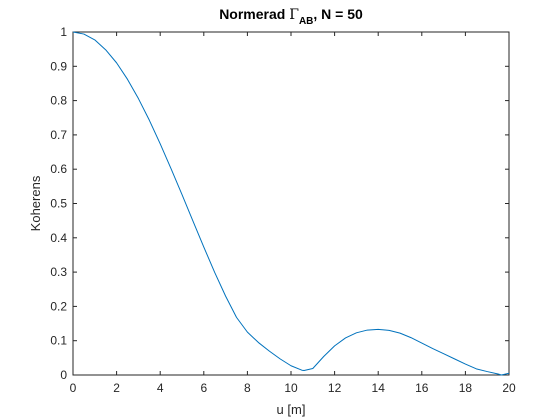  Describe the element at coordinates (58, 341) in the screenshot. I see `y-tick-label: 0.1` at that location.